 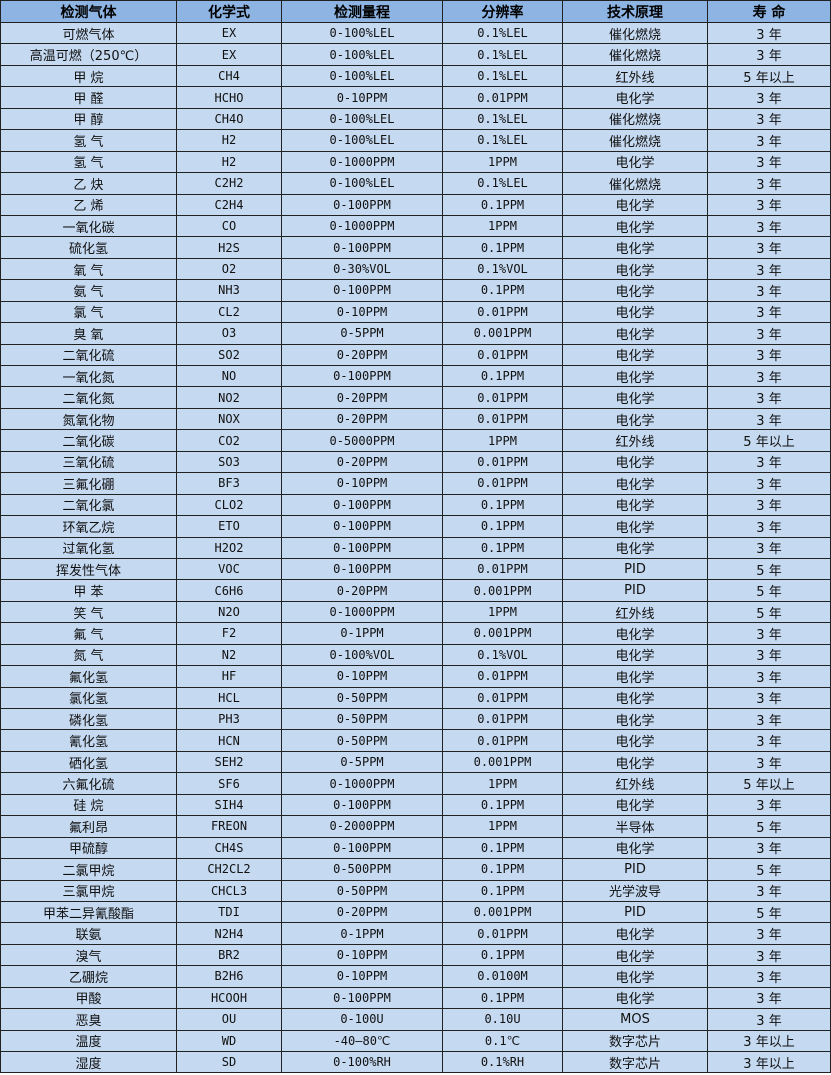 I want to click on cell-gas: 甲硫醇, so click(x=88, y=848).